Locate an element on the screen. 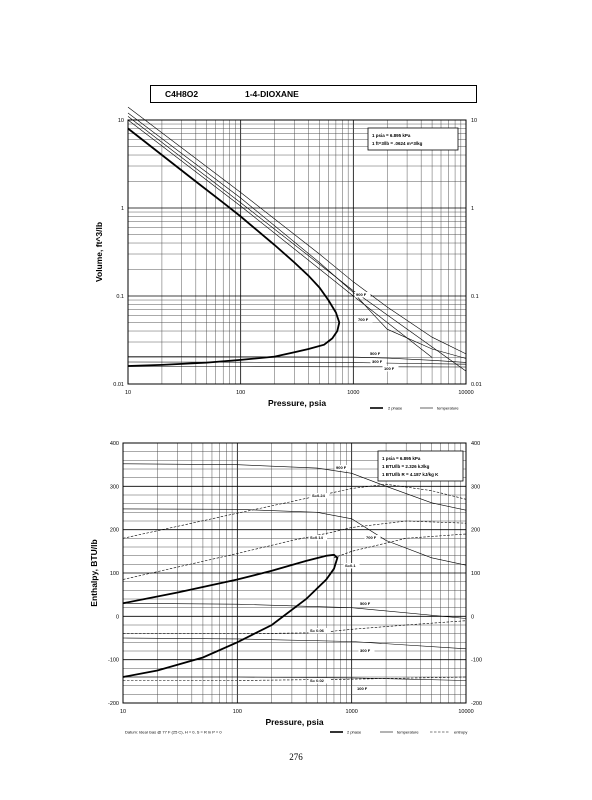 The image size is (592, 800). compound-name: 1-4-DIOXANE is located at coordinates (272, 94).